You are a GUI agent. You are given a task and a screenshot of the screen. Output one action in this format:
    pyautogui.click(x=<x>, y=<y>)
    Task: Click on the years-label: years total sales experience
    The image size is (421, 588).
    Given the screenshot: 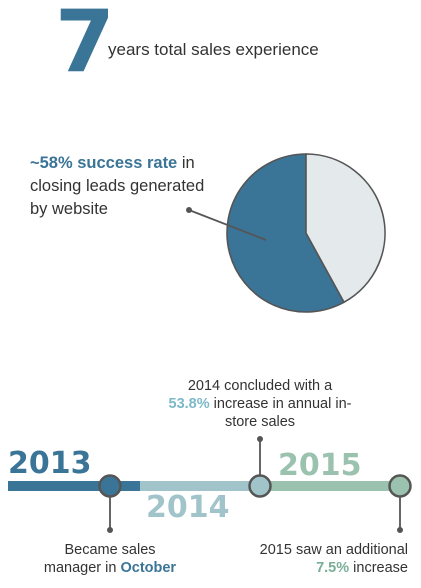 What is the action you would take?
    pyautogui.click(x=213, y=49)
    